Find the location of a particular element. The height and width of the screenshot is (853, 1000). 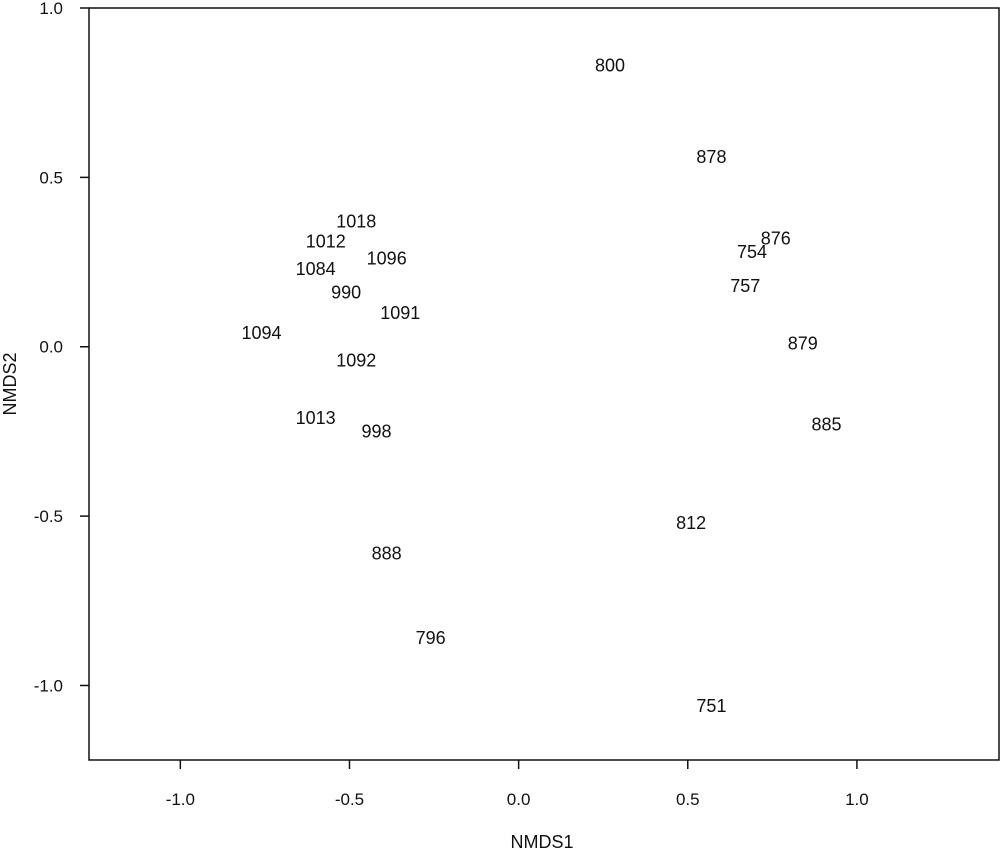

point-label: 888 is located at coordinates (387, 553).